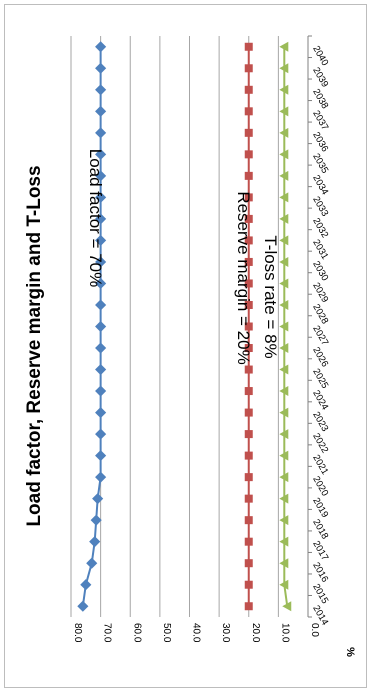 The image size is (372, 693). I want to click on y-tick-label: 0.0, so click(314, 630).